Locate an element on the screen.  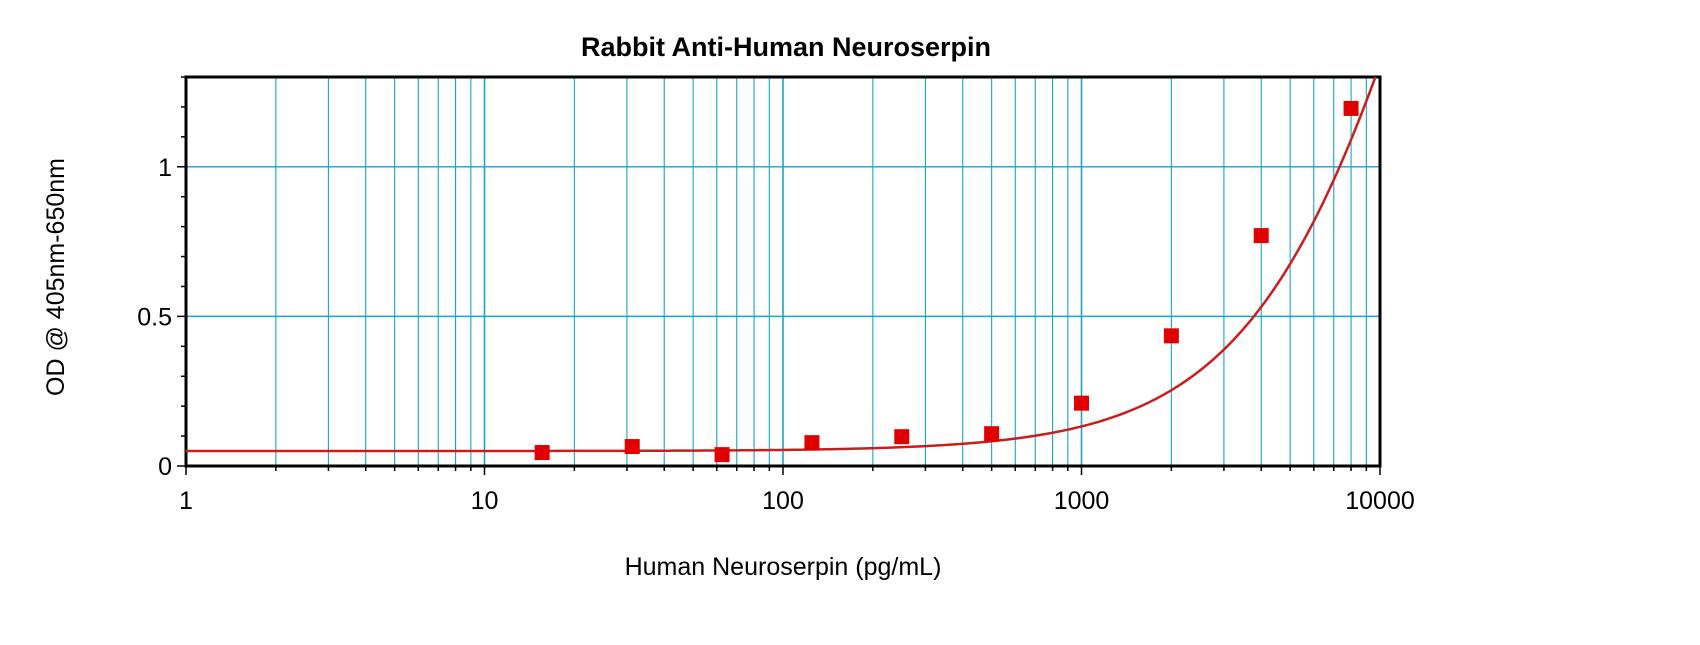
y-axis-ticks: 00.51 is located at coordinates (161, 317).